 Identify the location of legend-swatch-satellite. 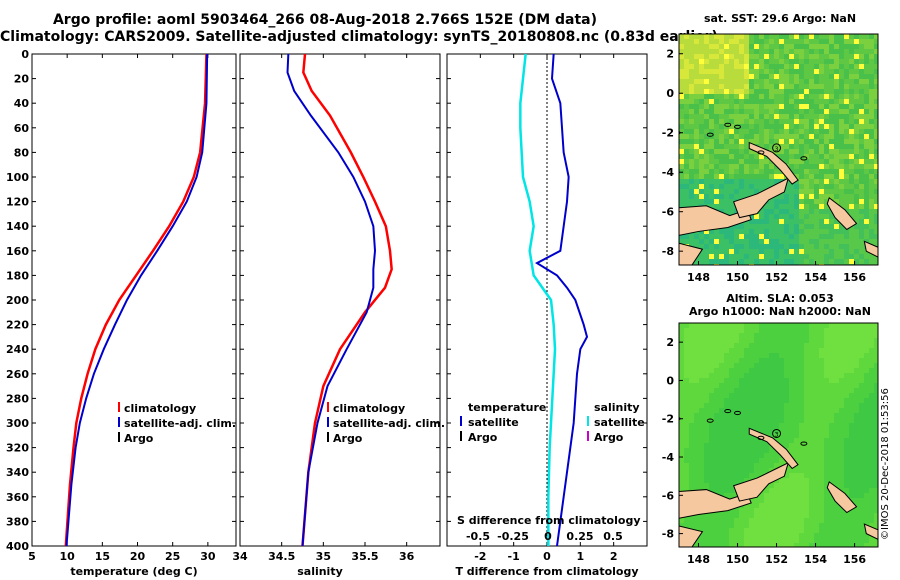
(461, 421).